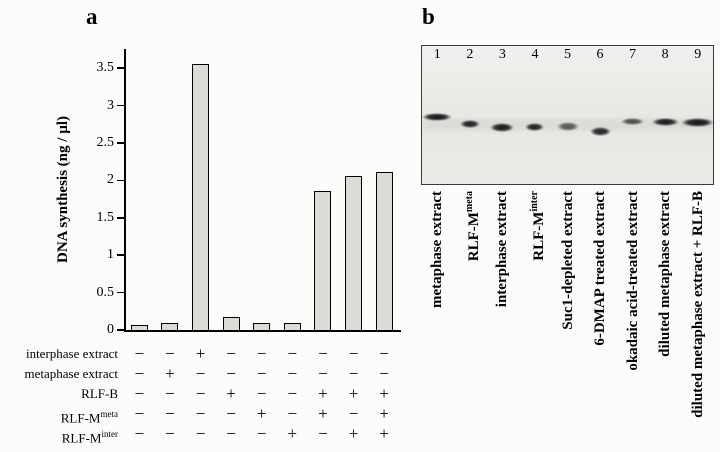  Describe the element at coordinates (633, 54) in the screenshot. I see `gel-lane-number: 7` at that location.